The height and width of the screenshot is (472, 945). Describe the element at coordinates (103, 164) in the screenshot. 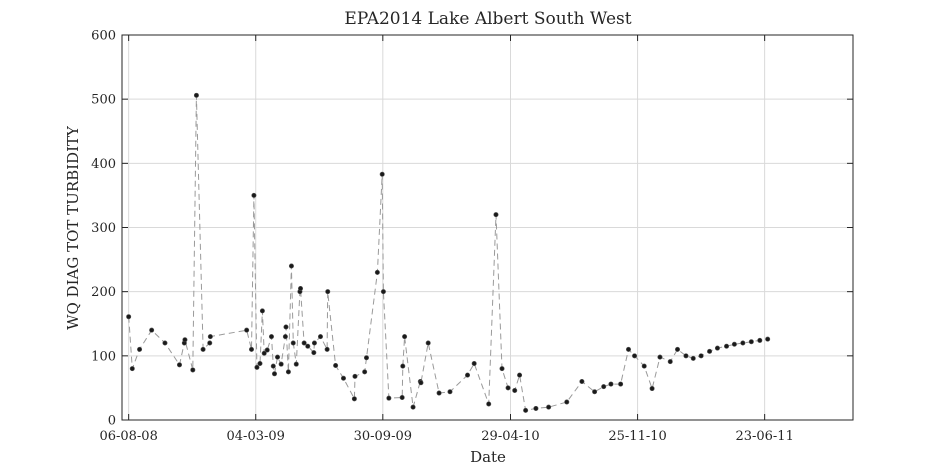

I see `y-tick-label: 400` at that location.